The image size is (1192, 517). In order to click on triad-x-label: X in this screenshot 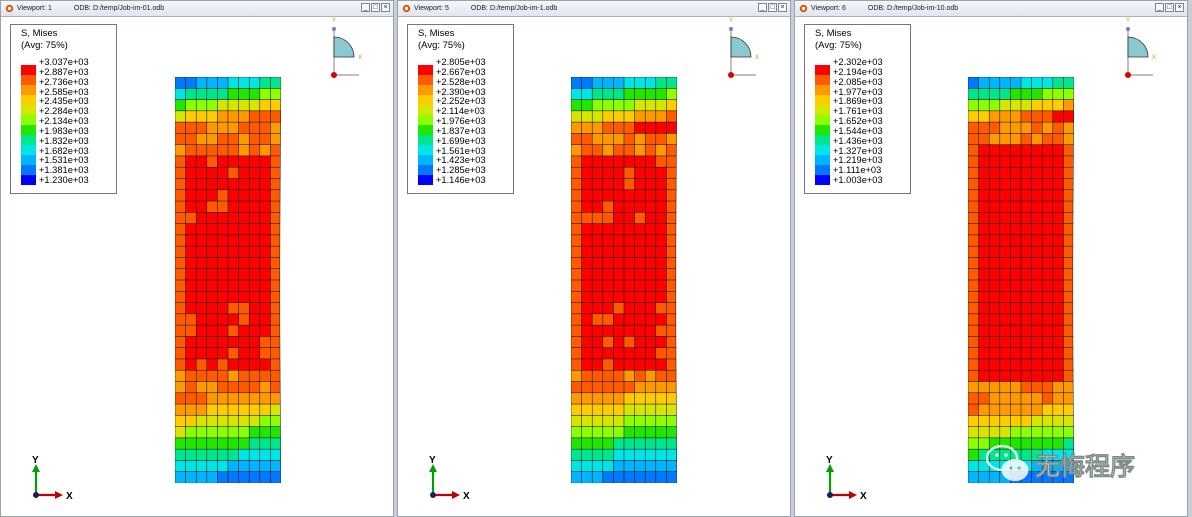, I will do `click(466, 496)`.